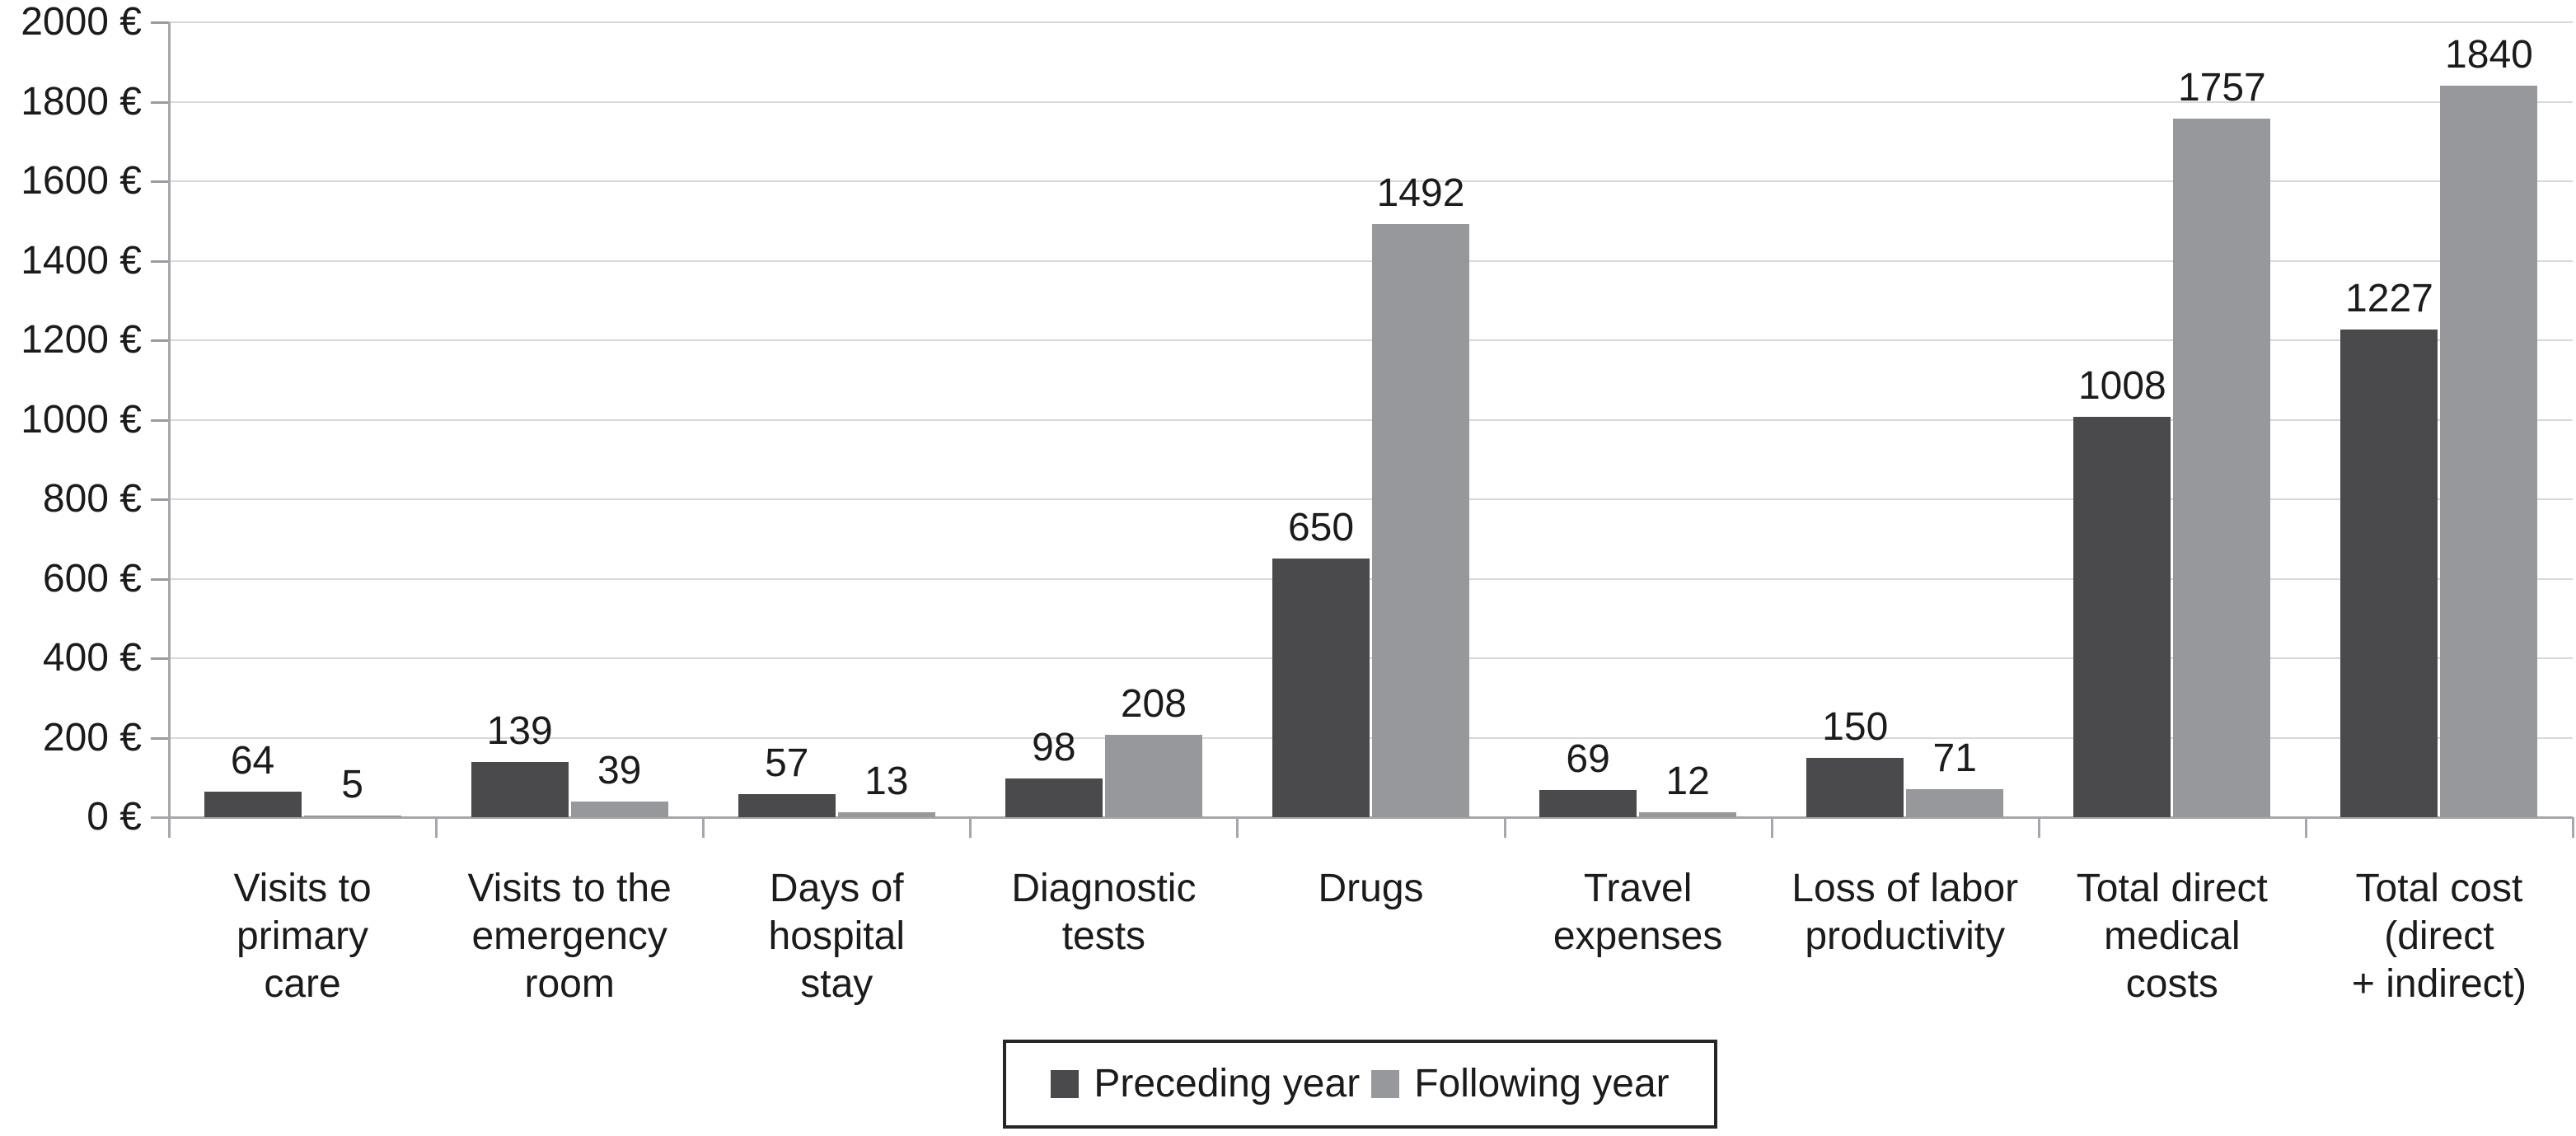 The image size is (2576, 1136). Describe the element at coordinates (1385, 1084) in the screenshot. I see `legend-swatch-following-year` at that location.